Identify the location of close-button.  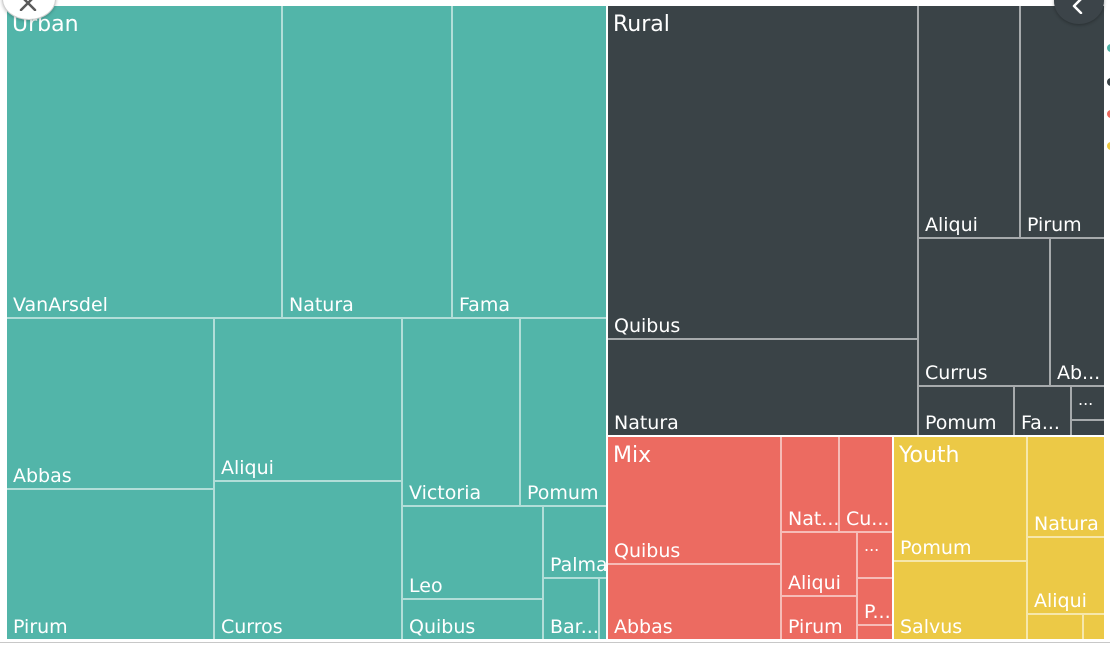
(29, 10).